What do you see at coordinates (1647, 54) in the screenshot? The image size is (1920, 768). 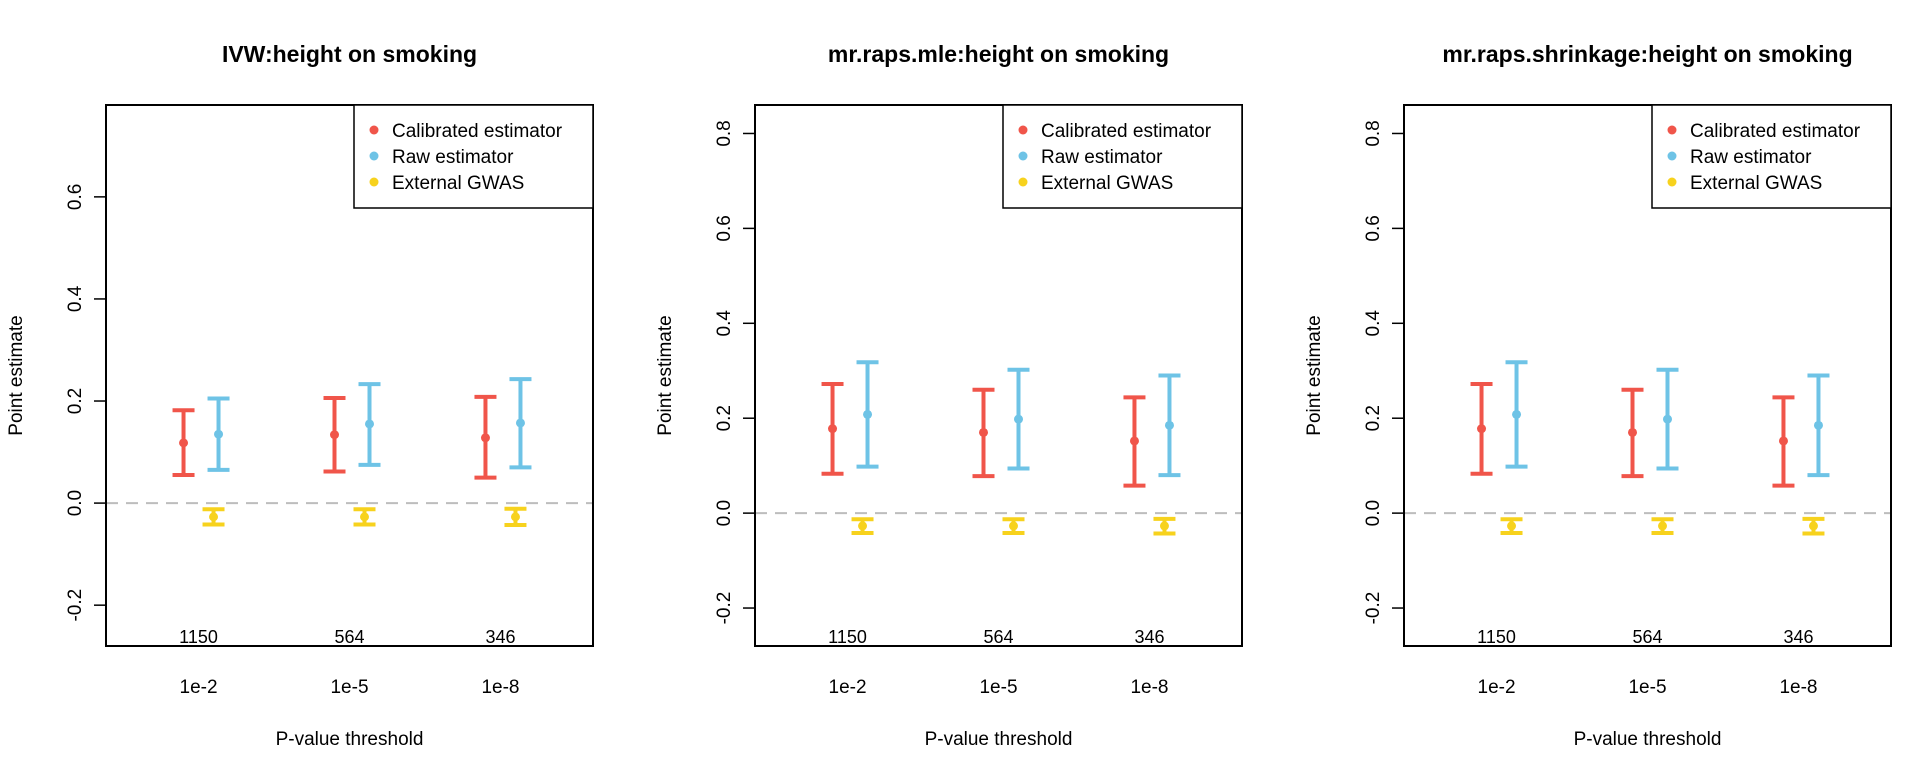 I see `chart-title: mr.raps.shrinkage:height on smoking` at bounding box center [1647, 54].